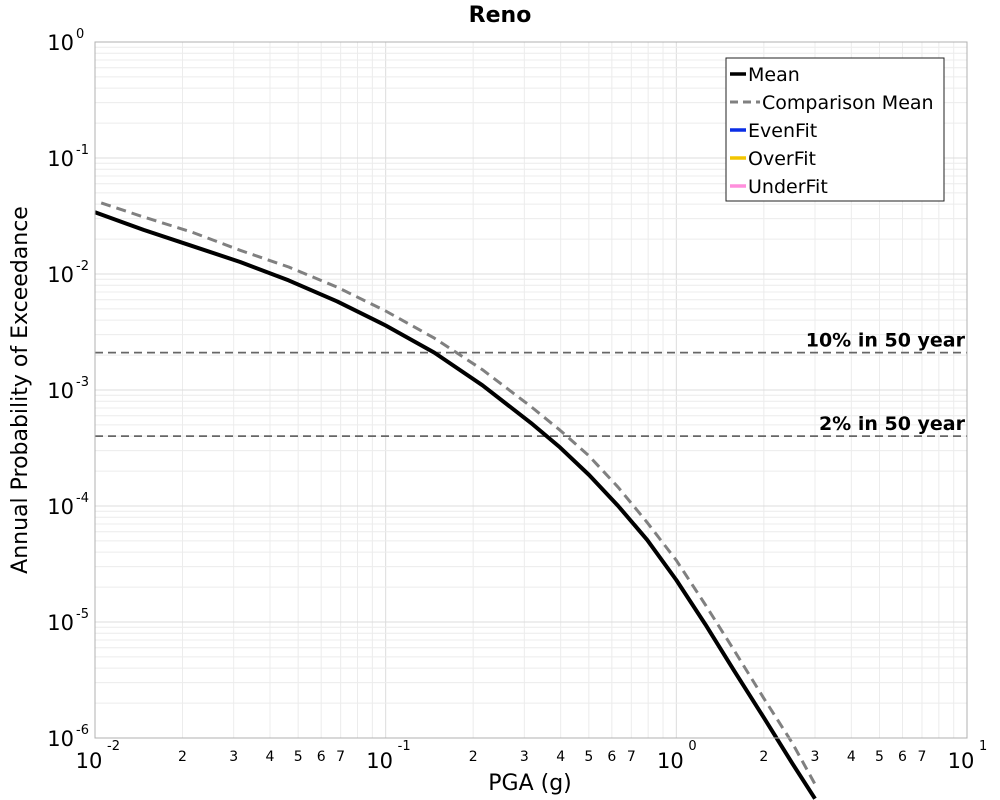 This screenshot has height=800, width=1000. I want to click on x-tick-exponent: 0, so click(692, 746).